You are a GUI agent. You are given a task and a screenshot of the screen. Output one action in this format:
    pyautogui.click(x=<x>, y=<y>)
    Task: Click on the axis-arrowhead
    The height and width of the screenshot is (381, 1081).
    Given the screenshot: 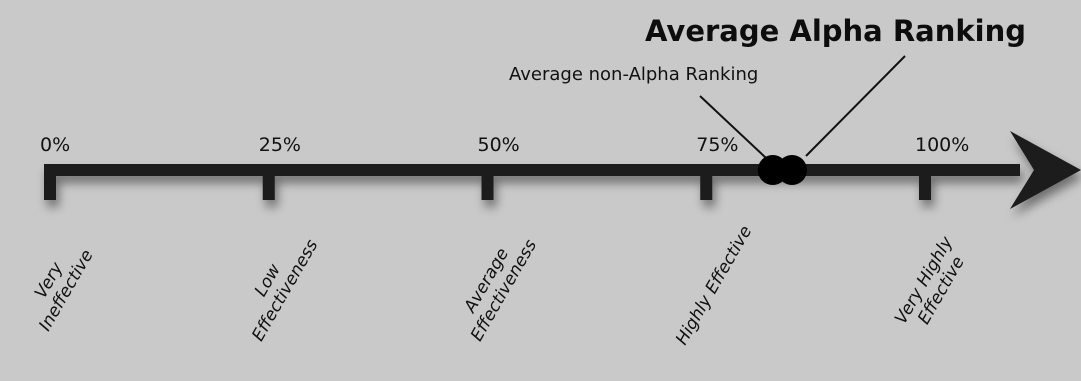 What is the action you would take?
    pyautogui.click(x=1045, y=170)
    